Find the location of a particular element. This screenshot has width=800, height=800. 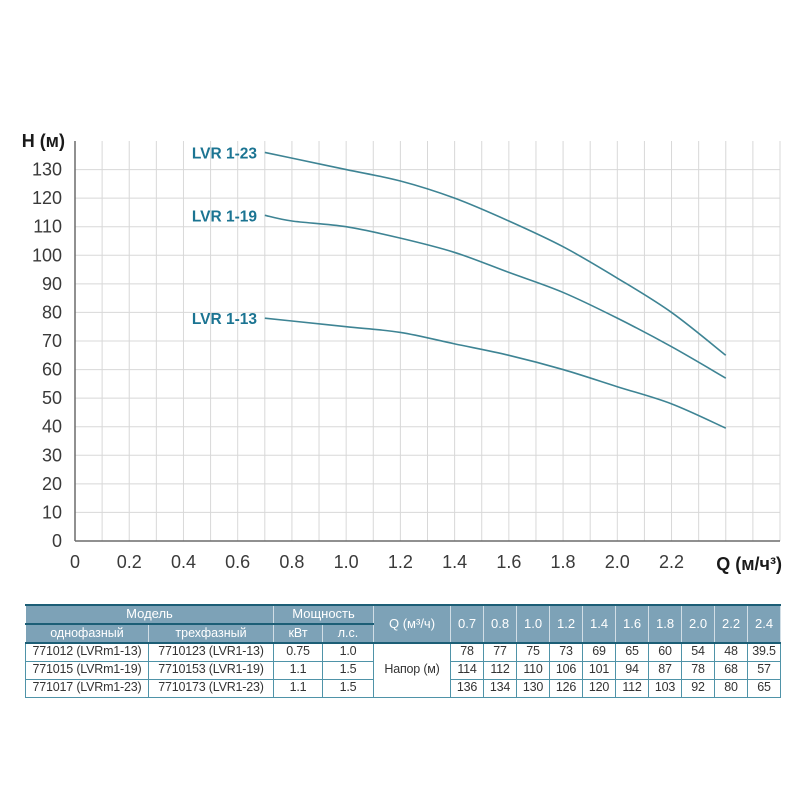

header-q-value: 1.2 is located at coordinates (566, 624).